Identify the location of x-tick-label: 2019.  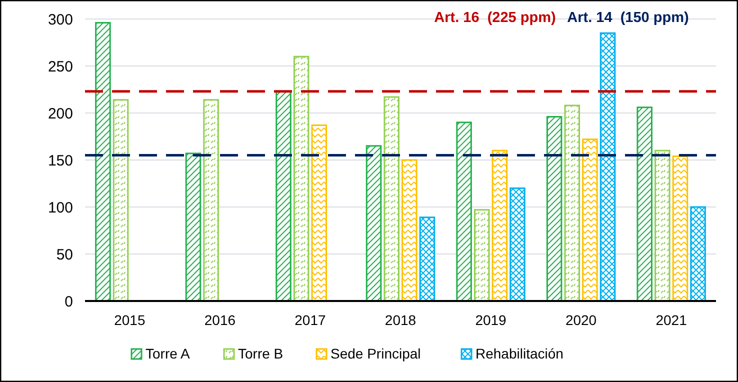
(491, 320).